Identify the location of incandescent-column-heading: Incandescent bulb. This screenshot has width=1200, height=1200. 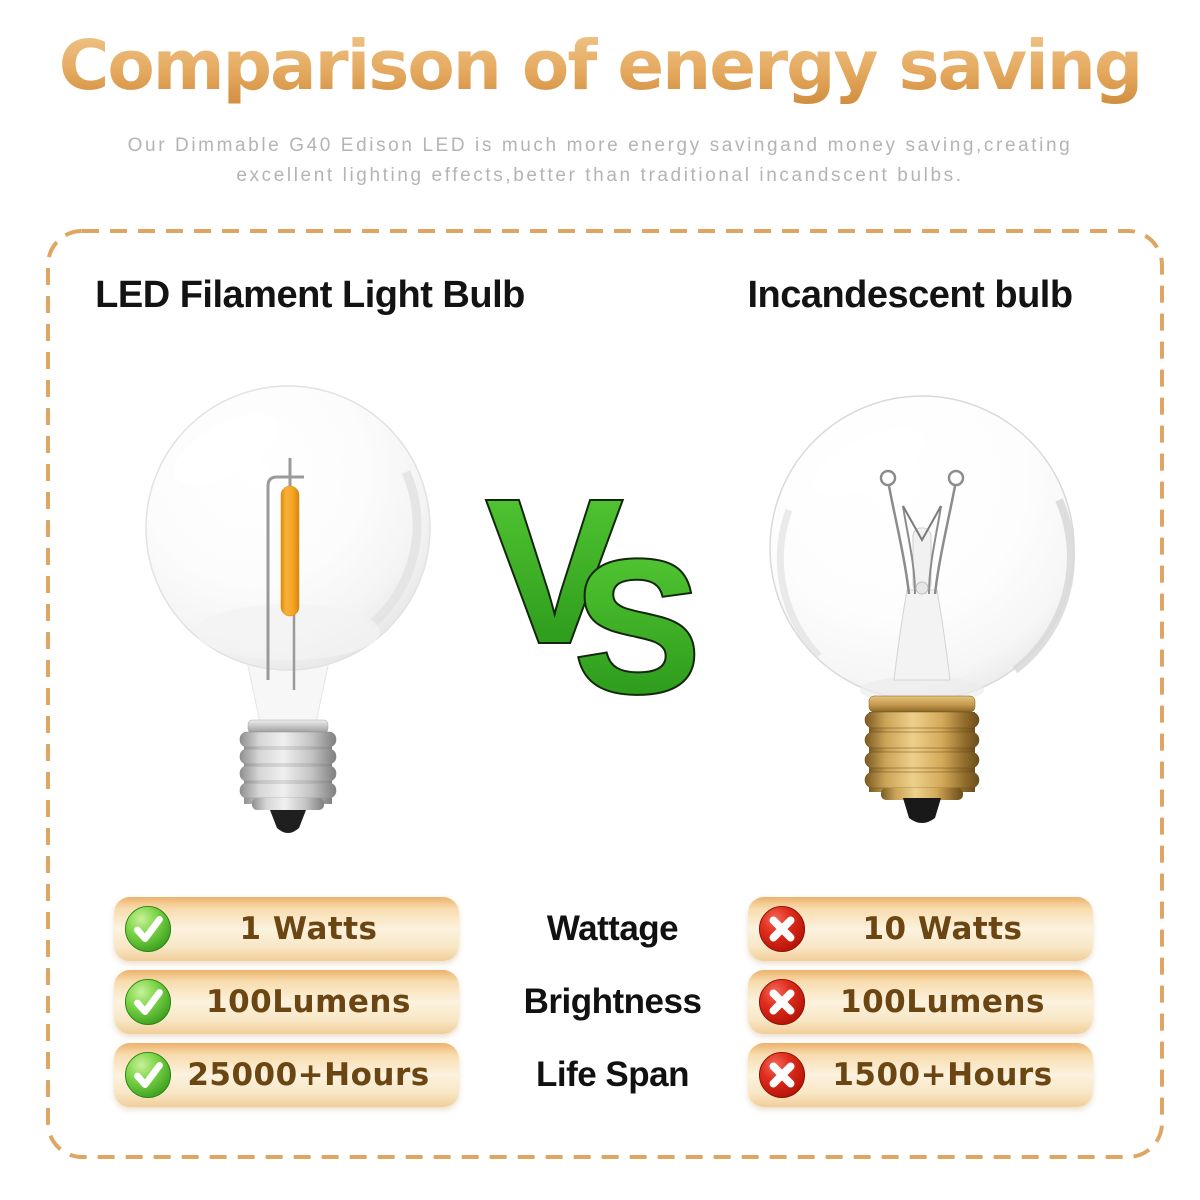
(910, 295).